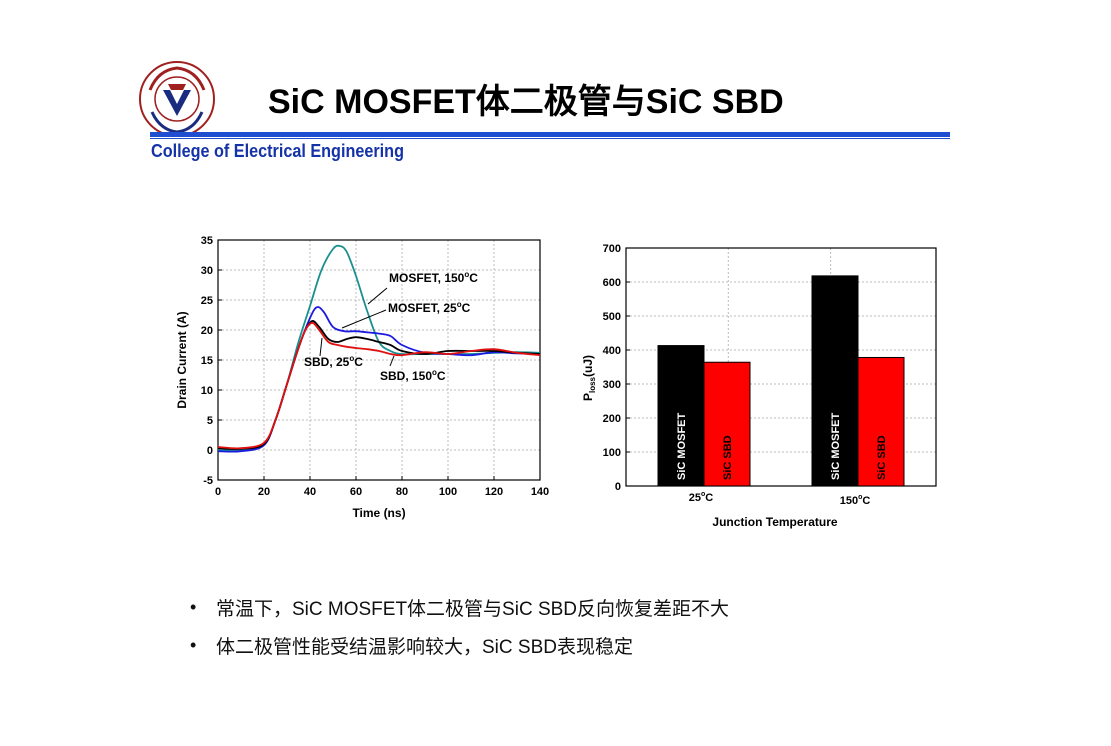 The height and width of the screenshot is (746, 1111). What do you see at coordinates (550, 138) in the screenshot?
I see `title-rule-thin` at bounding box center [550, 138].